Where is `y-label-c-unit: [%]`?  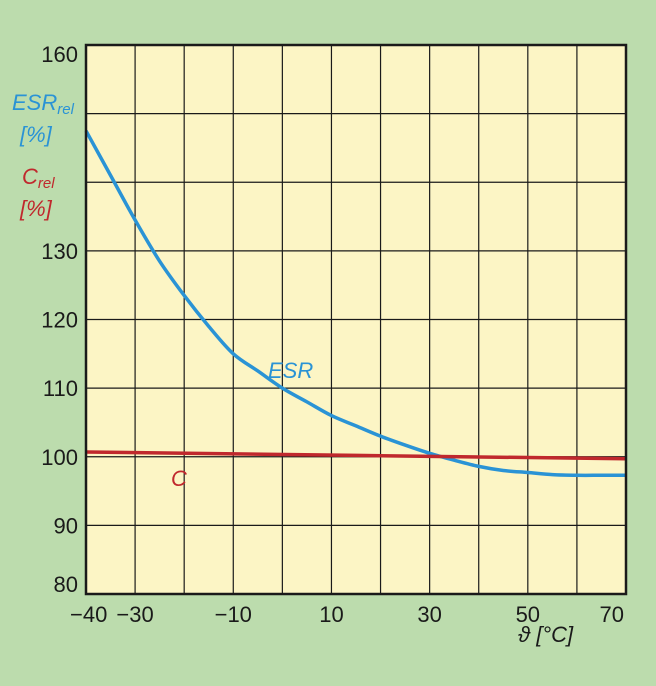
y-label-c-unit: [%] is located at coordinates (36, 208).